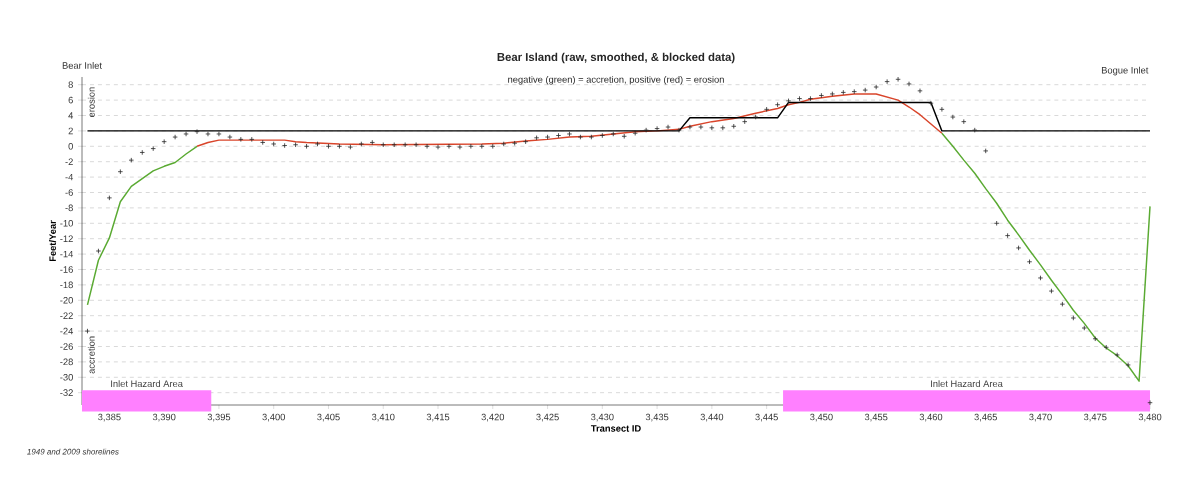 The height and width of the screenshot is (477, 1183). What do you see at coordinates (985, 417) in the screenshot?
I see `x-tick-label: 3,465` at bounding box center [985, 417].